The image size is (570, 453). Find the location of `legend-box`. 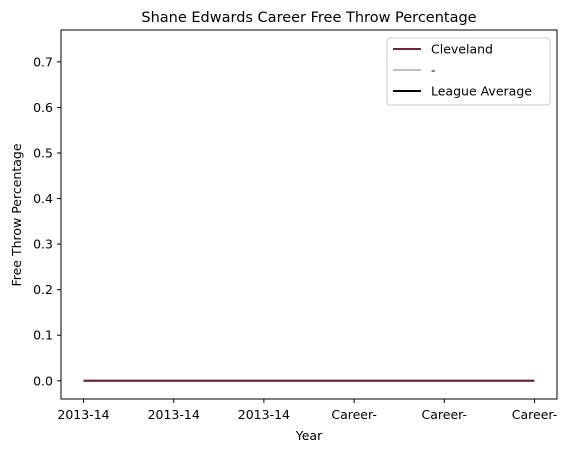

legend-box is located at coordinates (468, 71).